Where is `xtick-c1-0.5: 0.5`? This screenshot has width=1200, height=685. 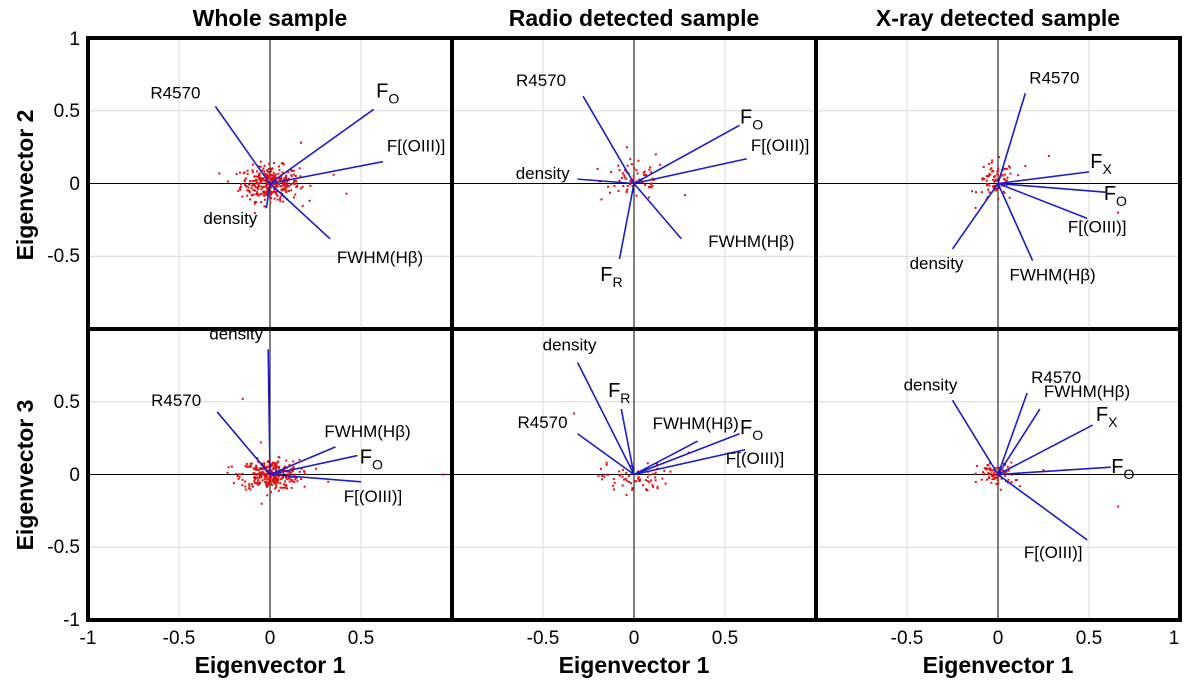
xtick-c1-0.5: 0.5 is located at coordinates (361, 638).